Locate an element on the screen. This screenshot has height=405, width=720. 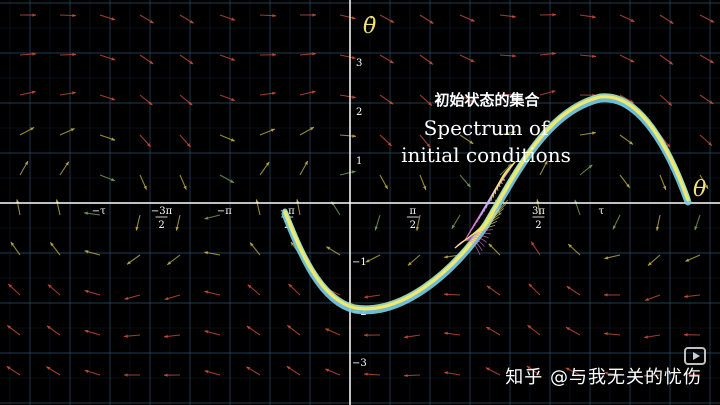
x-tick-label: 3π is located at coordinates (538, 211).